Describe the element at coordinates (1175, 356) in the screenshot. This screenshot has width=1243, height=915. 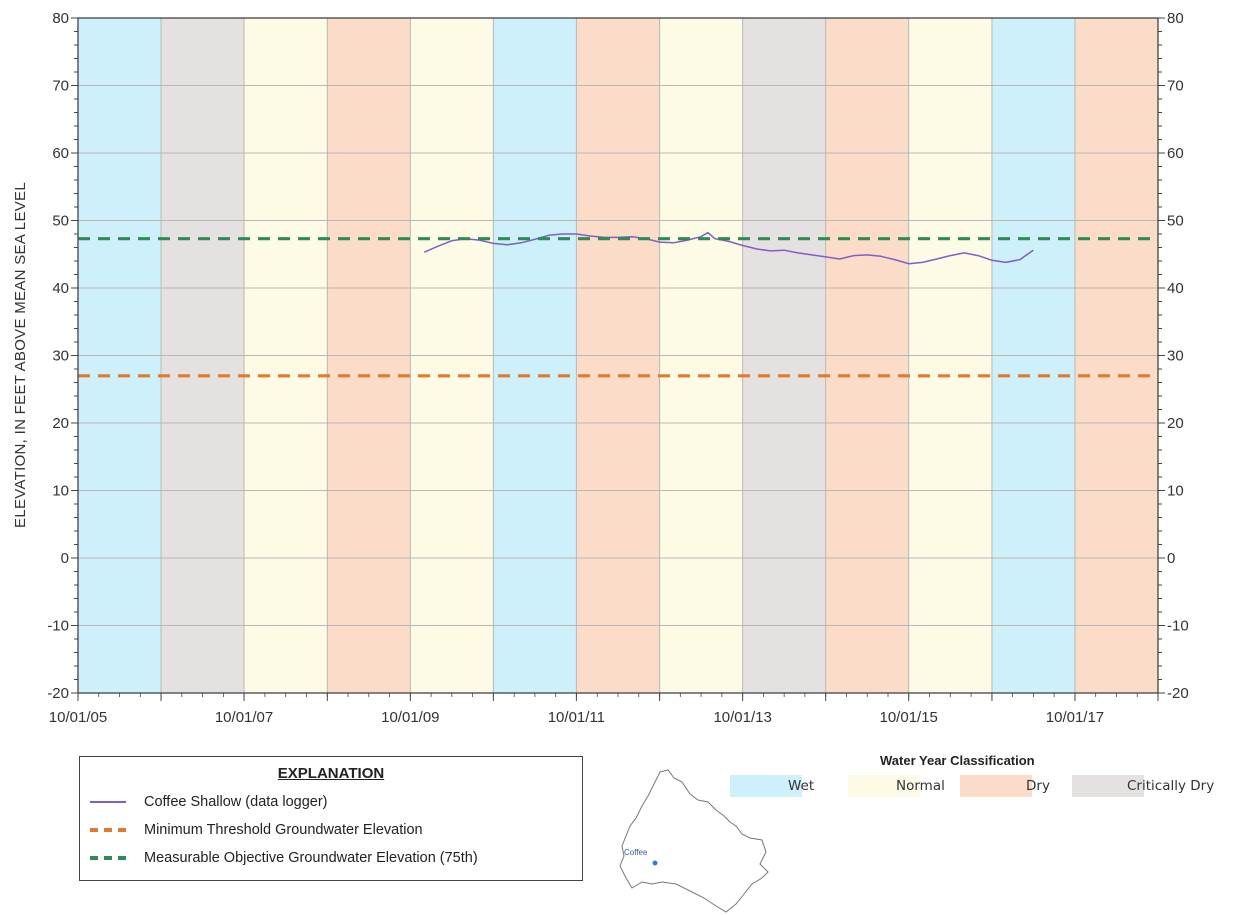
I see `y-tick-label-right: 30` at that location.